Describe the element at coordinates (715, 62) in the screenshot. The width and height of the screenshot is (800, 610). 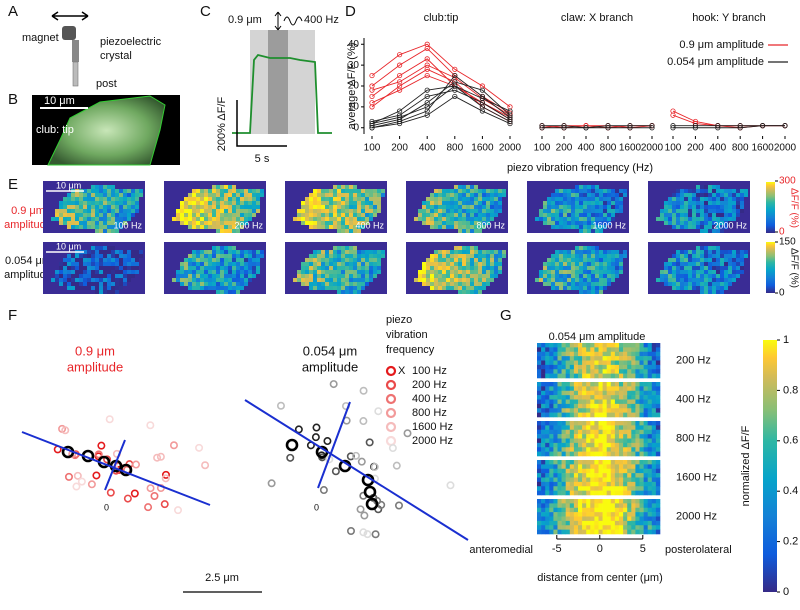
I see `legend-label: 0.054 μm amplitude` at that location.